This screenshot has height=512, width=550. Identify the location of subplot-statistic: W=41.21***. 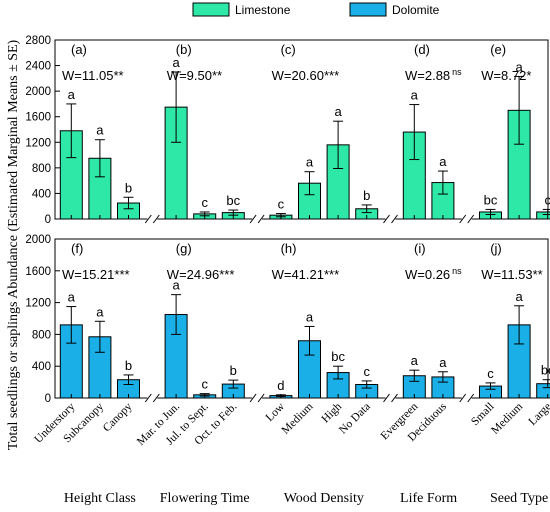
(306, 274).